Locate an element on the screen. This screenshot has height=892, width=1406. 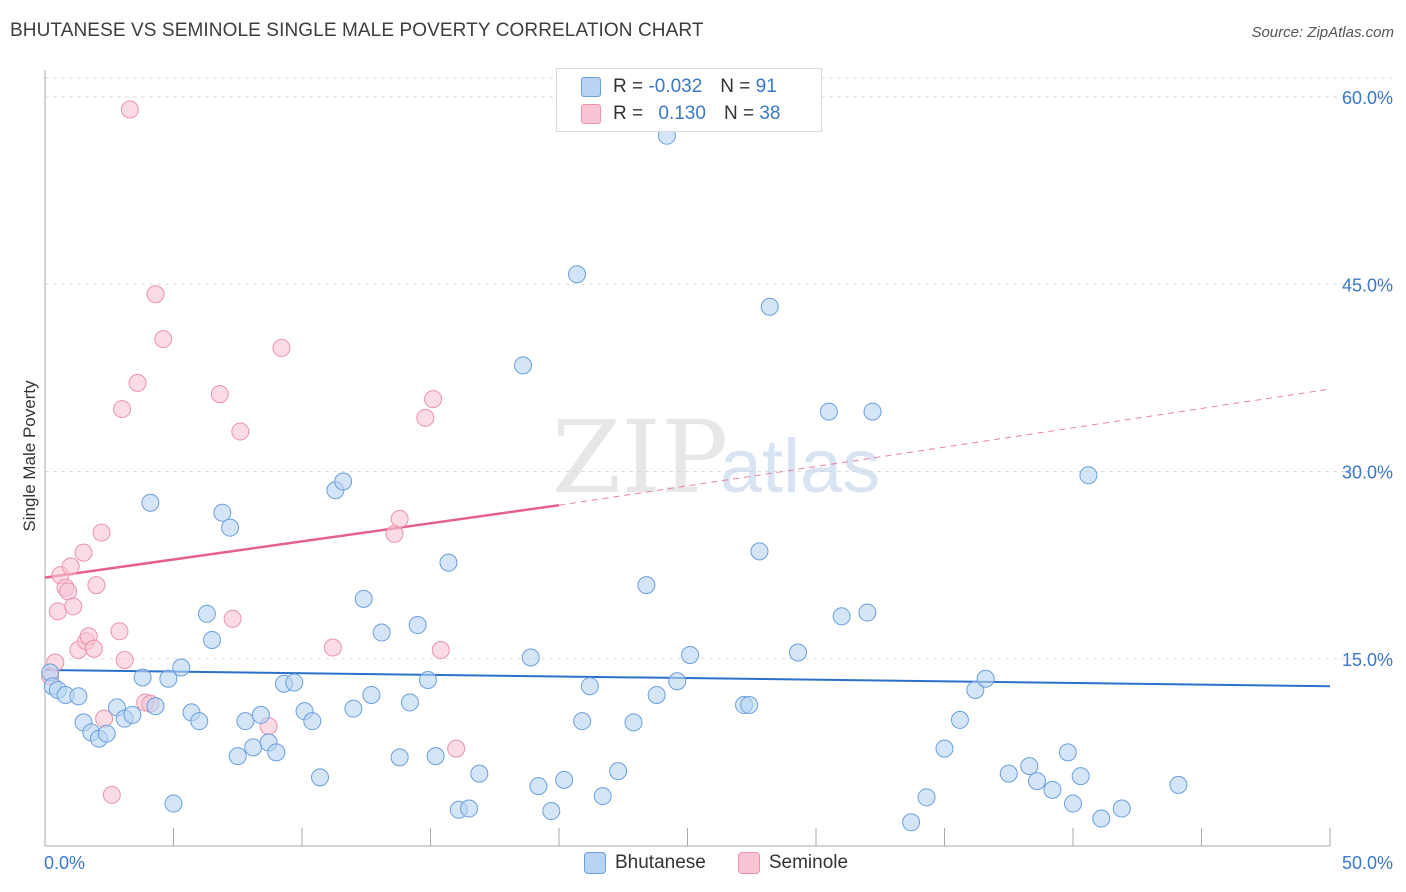
watermark-atlas: atlas is located at coordinates (800, 466).